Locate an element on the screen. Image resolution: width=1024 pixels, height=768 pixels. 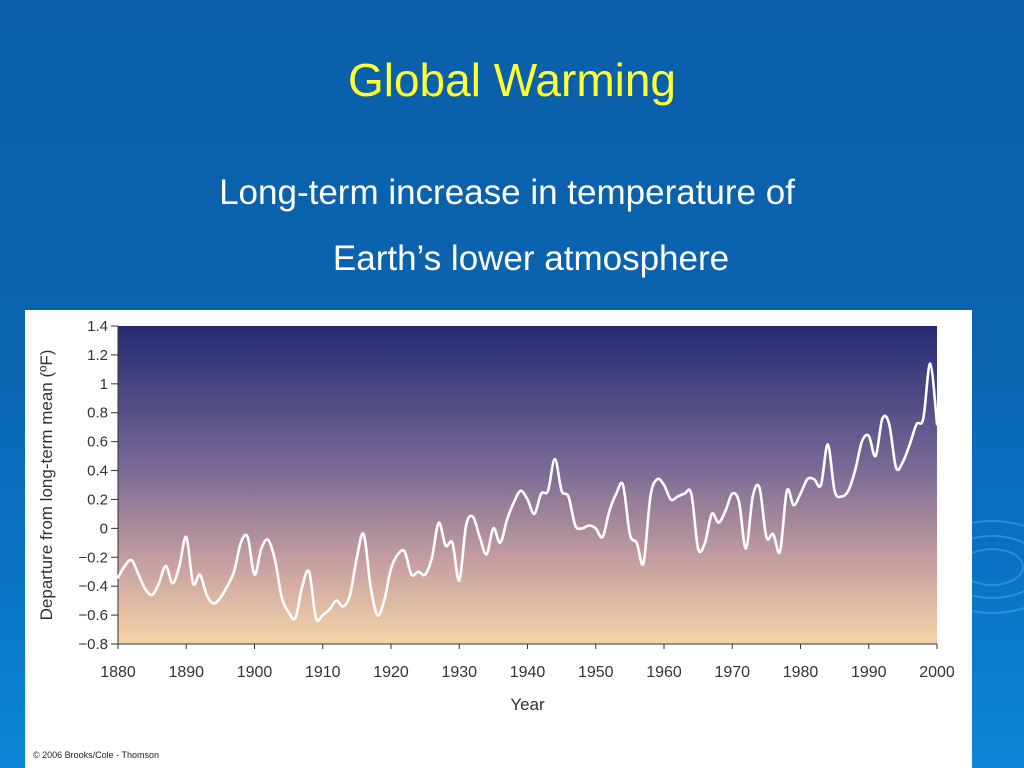
x-tick-label: 1970 is located at coordinates (732, 672).